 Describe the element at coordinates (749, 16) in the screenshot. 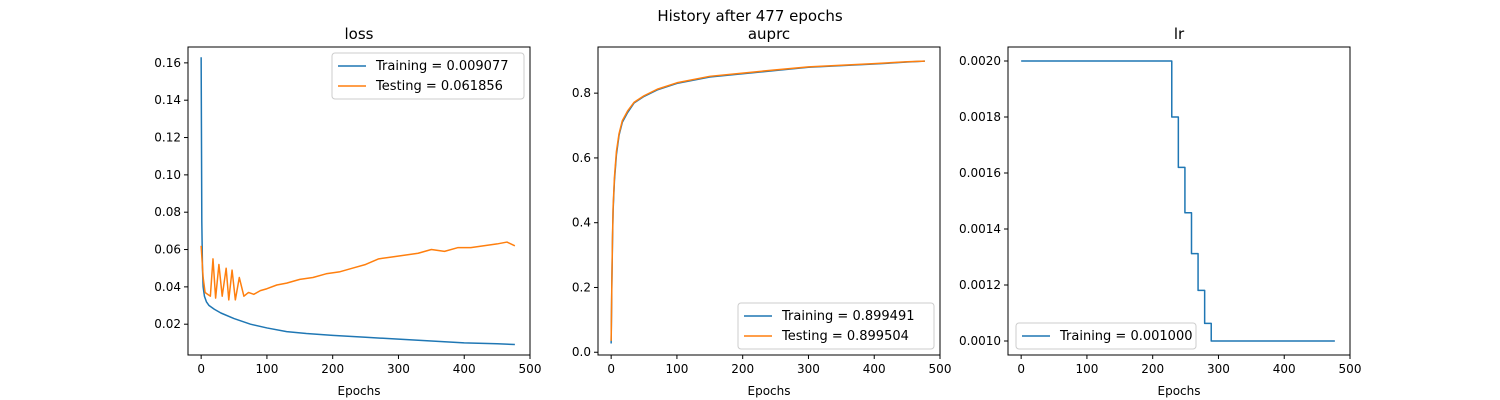

I see `figure-suptitle: History after 477 epochs` at that location.